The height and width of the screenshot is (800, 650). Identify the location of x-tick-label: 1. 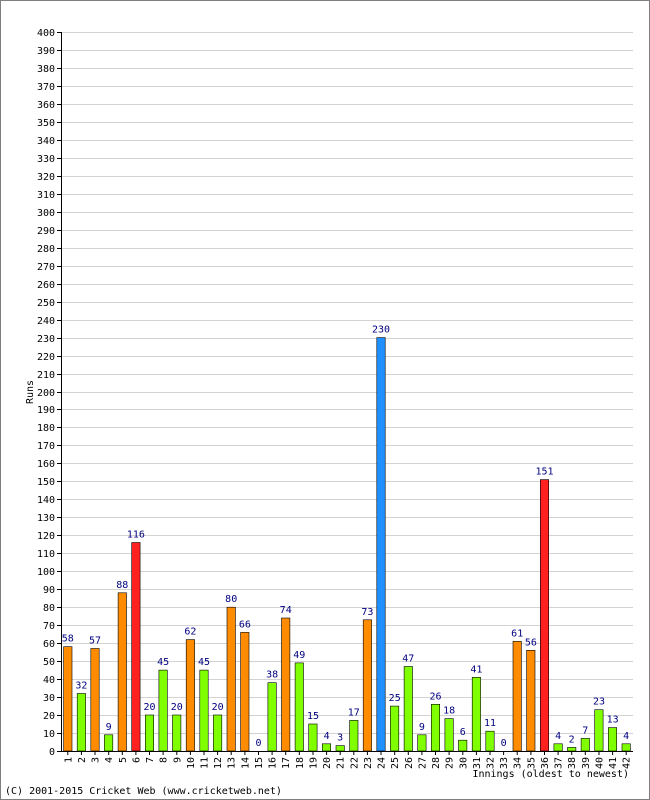
(68, 760).